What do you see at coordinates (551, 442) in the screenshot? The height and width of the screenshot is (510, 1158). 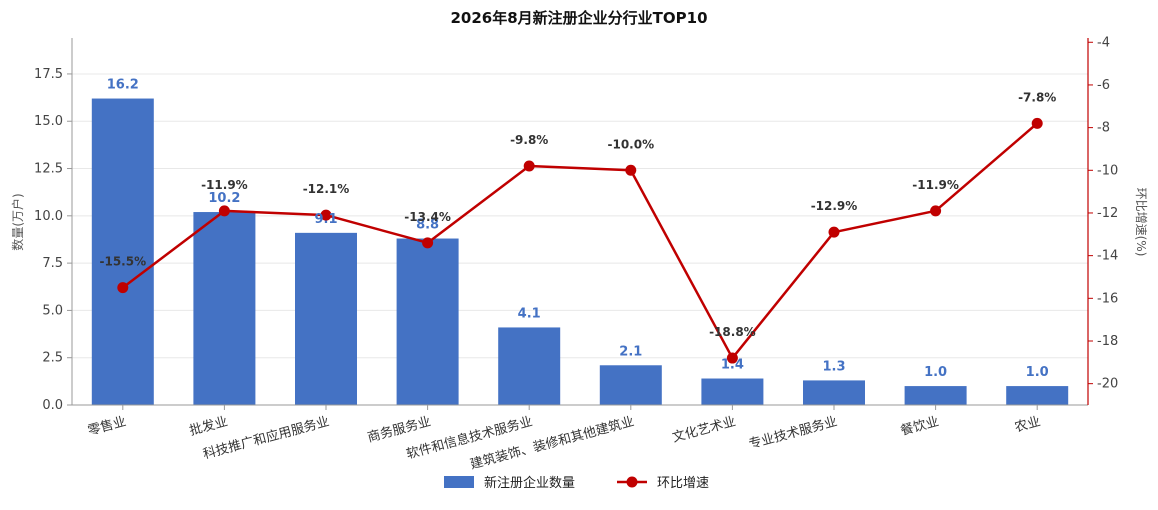 I see `x-tick-label: 建筑装饰、装修和其他建筑业` at bounding box center [551, 442].